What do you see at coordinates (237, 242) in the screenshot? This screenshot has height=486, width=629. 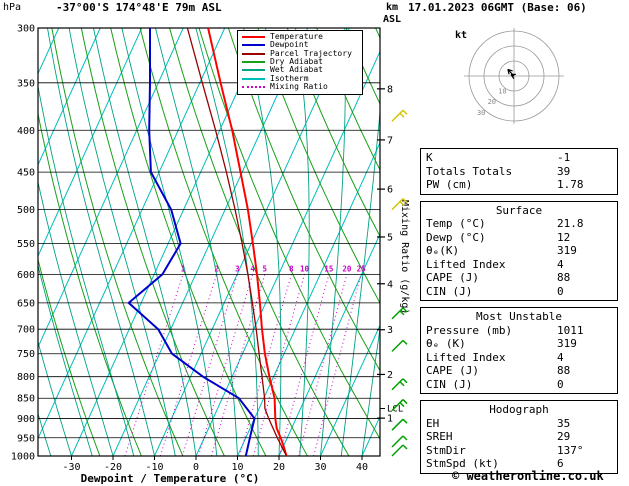 I see `parcel-trajectory-curve` at bounding box center [237, 242].